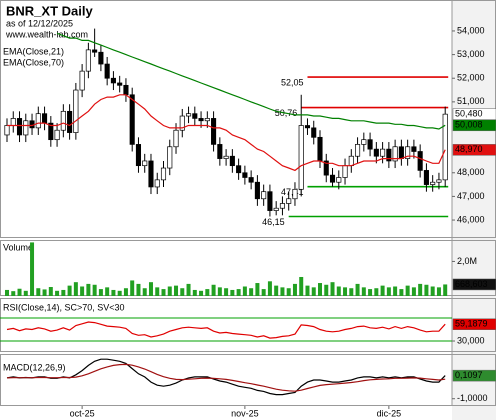 Image resolution: width=496 pixels, height=420 pixels. Describe the element at coordinates (18, 247) in the screenshot. I see `pane-title: Volume` at that location.